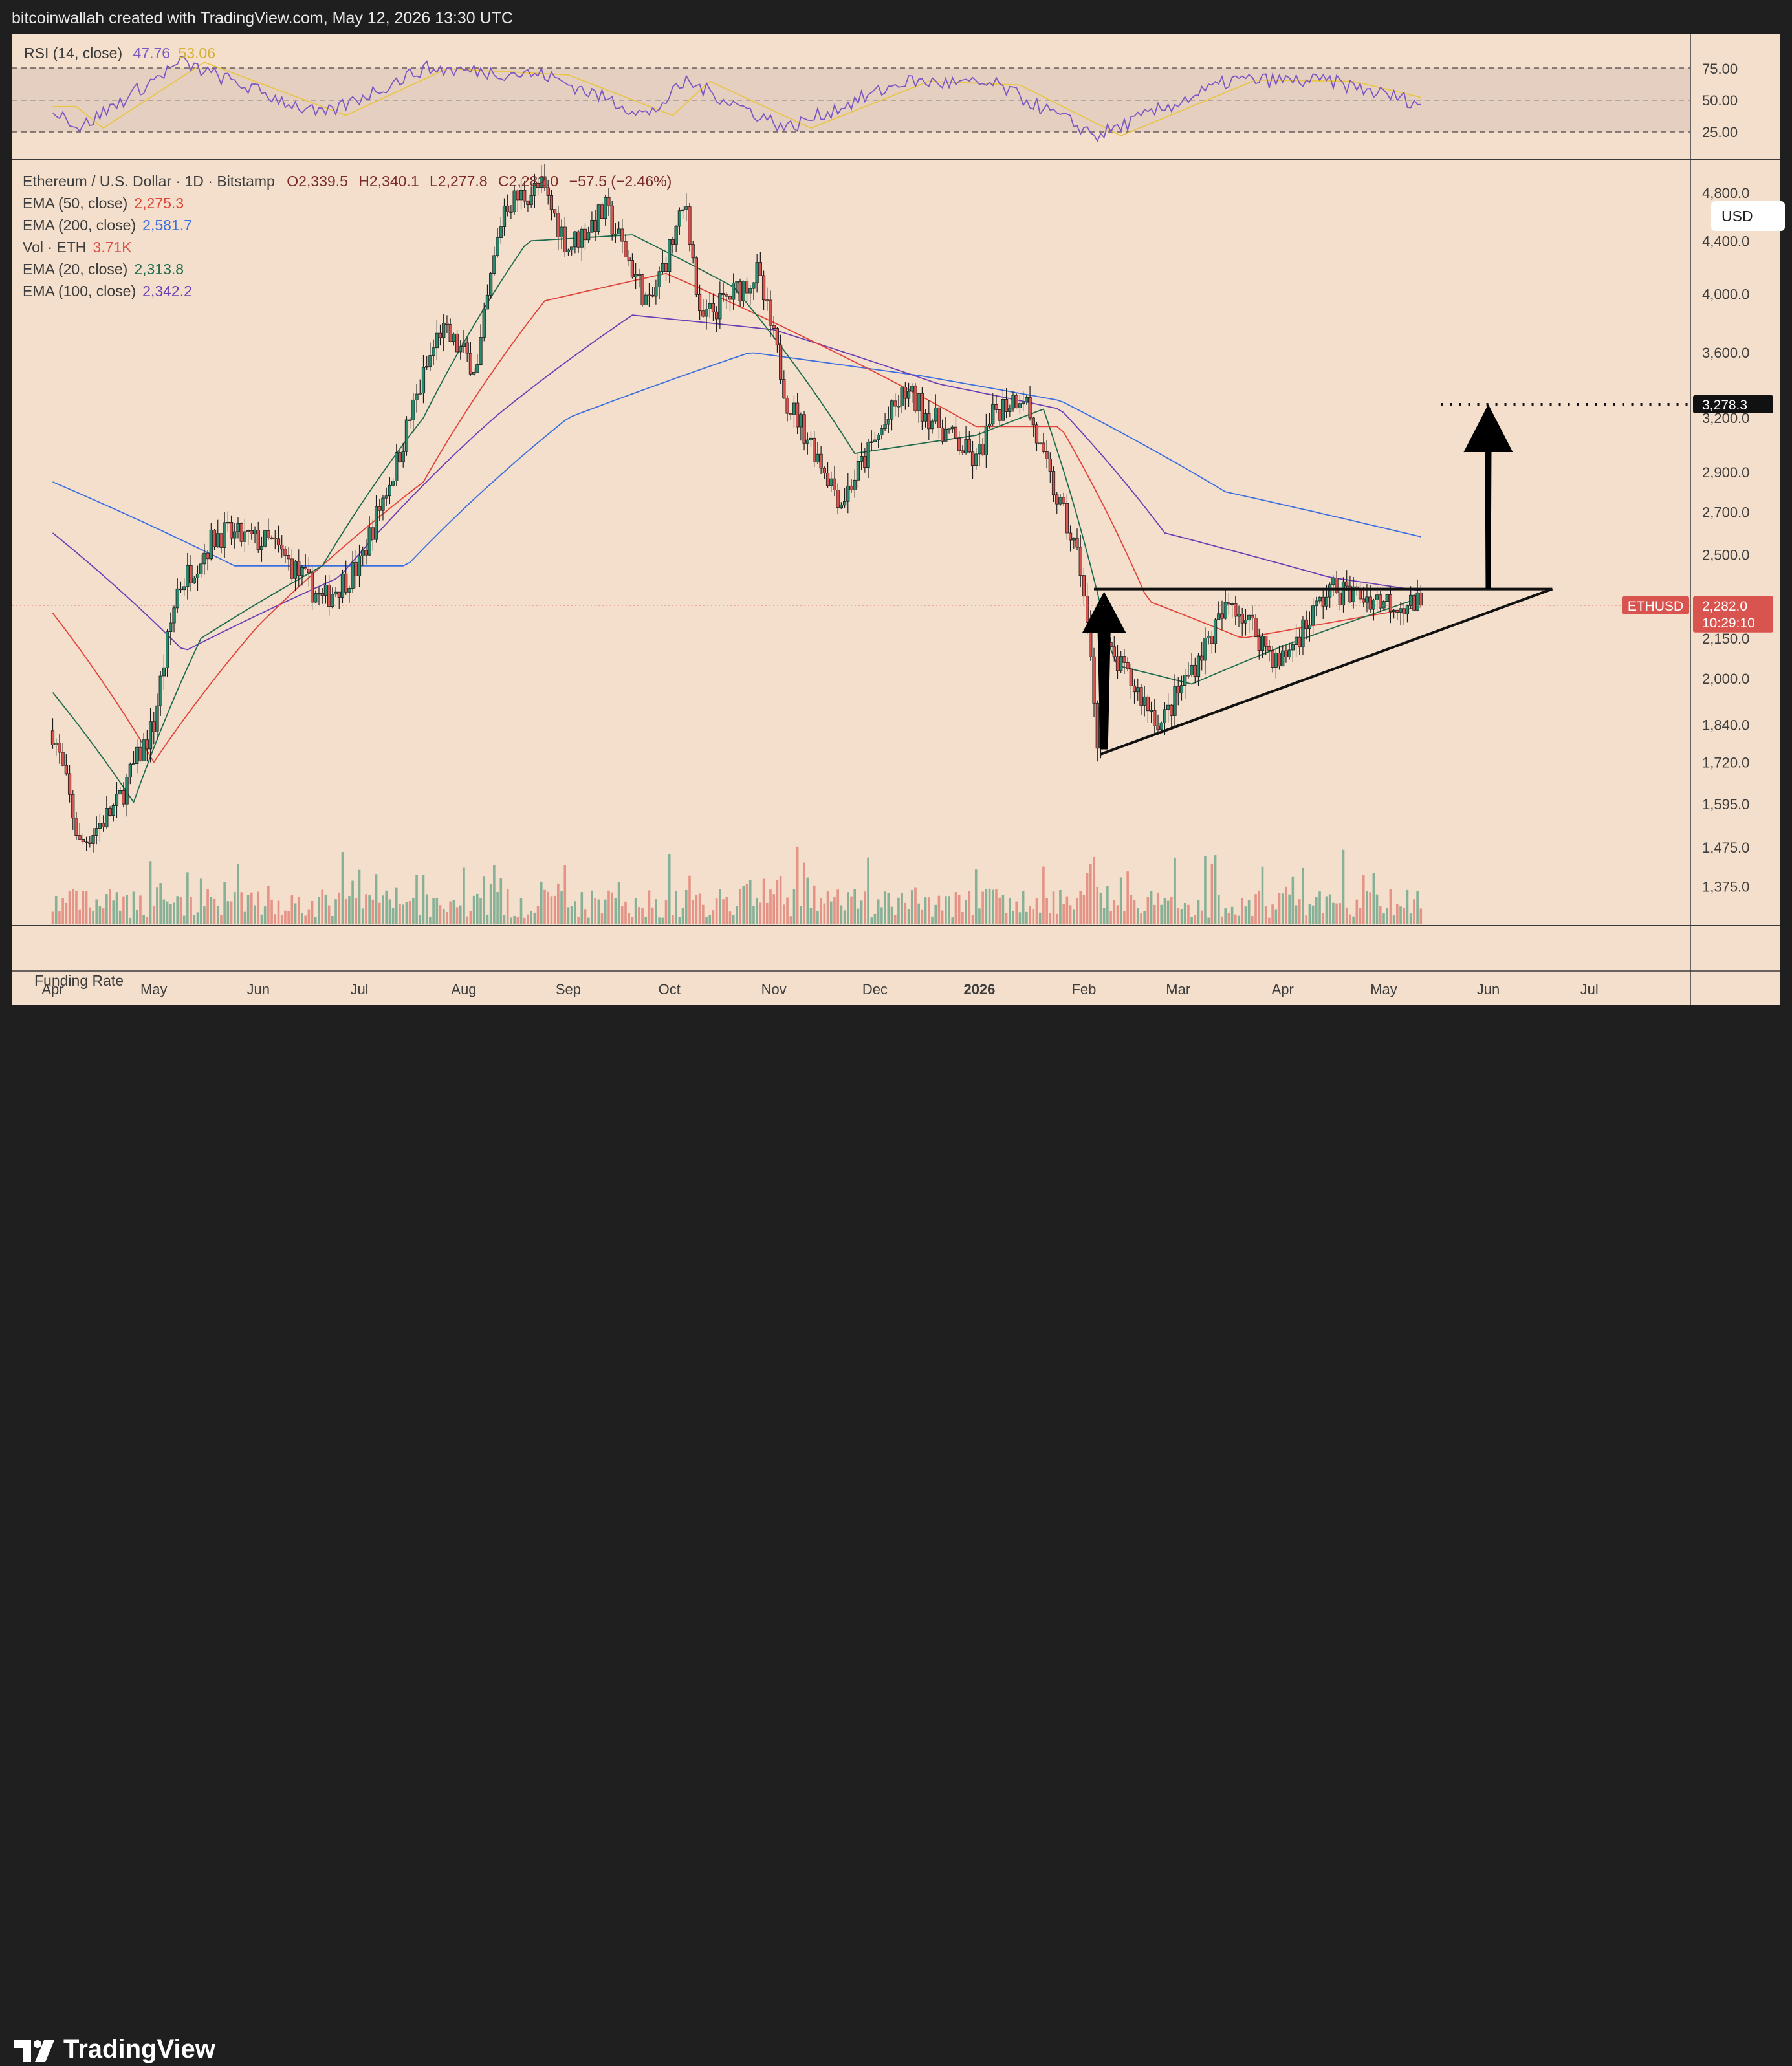 The height and width of the screenshot is (2066, 1792). What do you see at coordinates (80, 291) in the screenshot?
I see `ema100-label: EMA (100, close)` at bounding box center [80, 291].